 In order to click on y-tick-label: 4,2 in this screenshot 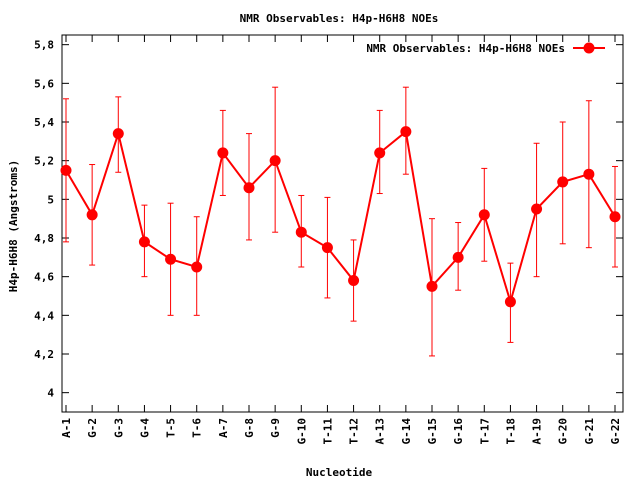, I will do `click(44, 354)`.